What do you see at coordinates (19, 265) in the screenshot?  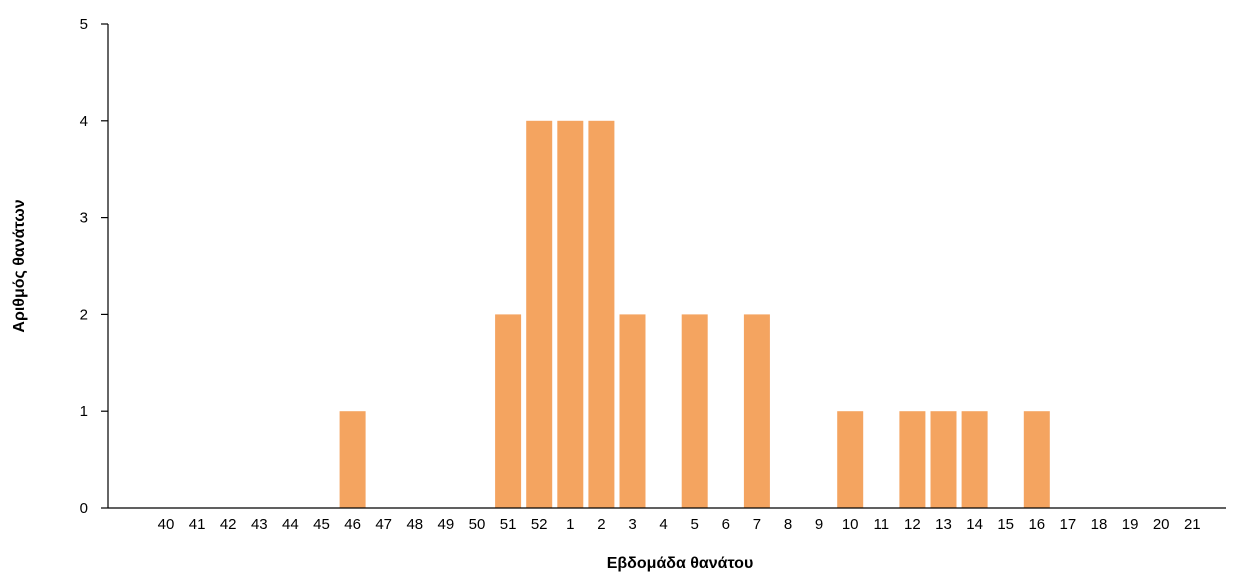 I see `y-axis-title: Αριθμός θανάτων` at bounding box center [19, 265].